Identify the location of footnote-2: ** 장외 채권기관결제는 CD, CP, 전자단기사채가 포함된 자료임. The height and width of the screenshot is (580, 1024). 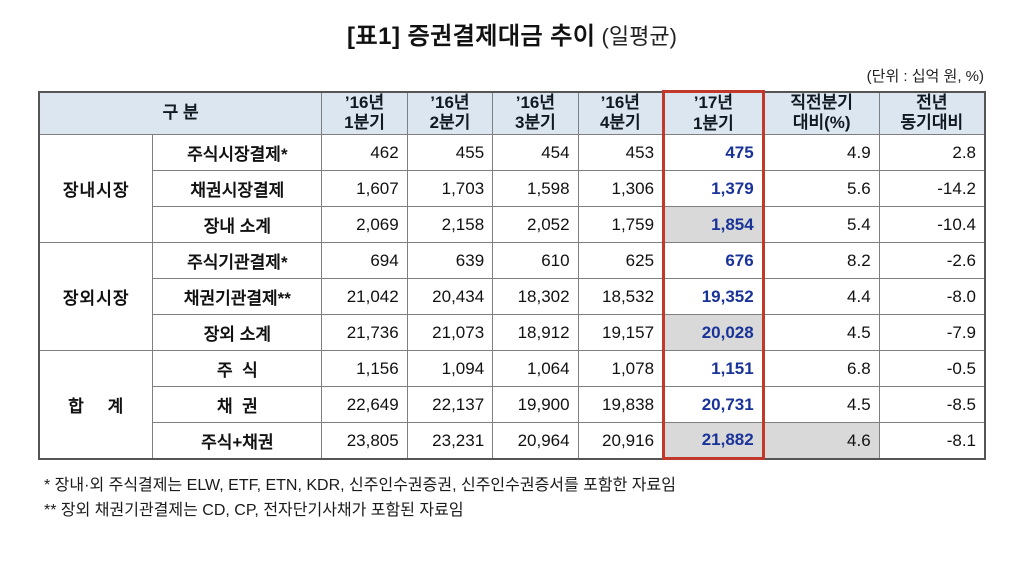
(254, 511).